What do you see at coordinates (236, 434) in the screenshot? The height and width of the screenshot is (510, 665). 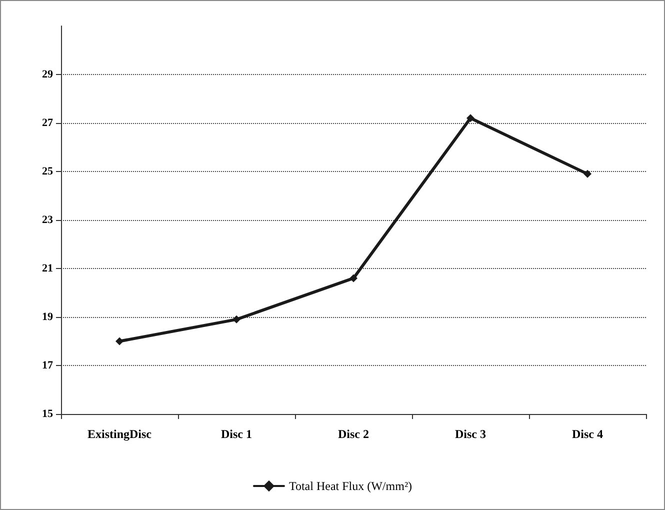 I see `x-tick-label: Disc 1` at bounding box center [236, 434].